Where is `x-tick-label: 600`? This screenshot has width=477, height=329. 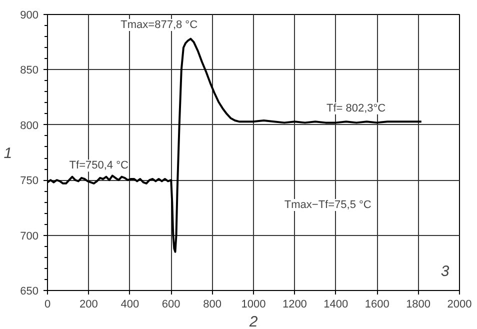
x-tick-label: 600 is located at coordinates (171, 304).